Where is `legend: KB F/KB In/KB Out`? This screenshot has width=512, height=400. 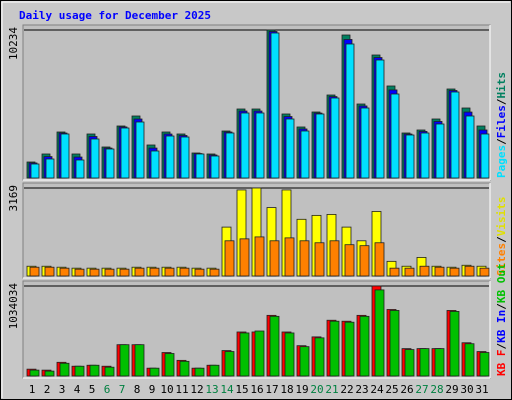
legend: KB F/KB In/KB Out is located at coordinates (501, 319).